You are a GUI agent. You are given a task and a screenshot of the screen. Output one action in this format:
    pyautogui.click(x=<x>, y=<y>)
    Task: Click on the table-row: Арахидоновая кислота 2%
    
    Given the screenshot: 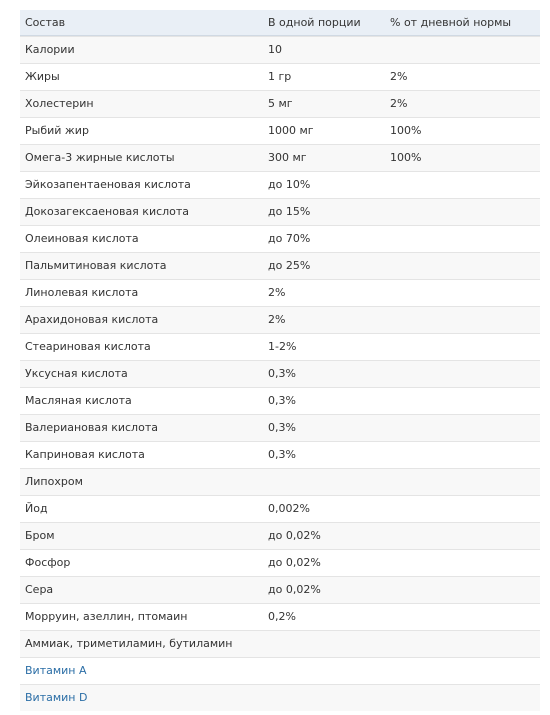 What is the action you would take?
    pyautogui.click(x=280, y=319)
    